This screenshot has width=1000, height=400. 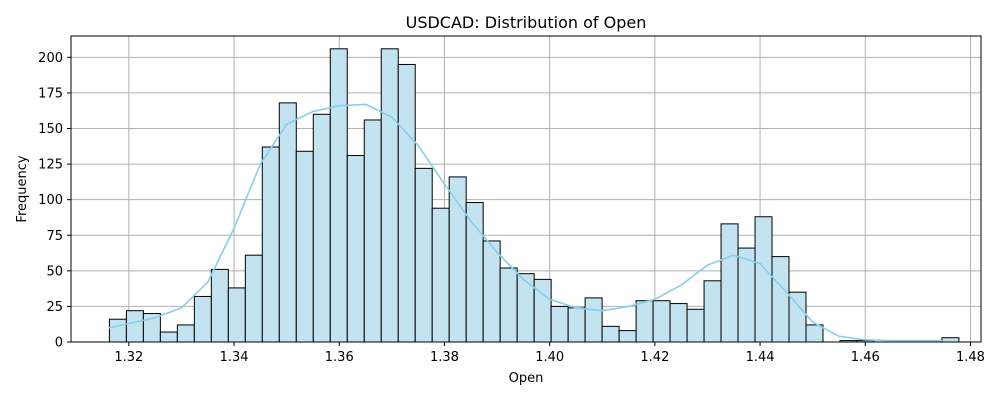 I want to click on x-axis-ticks: 1.32 1.34 1.36 1.38 1.40 1.42 1.44 1.46 1.48, so click(x=549, y=353).